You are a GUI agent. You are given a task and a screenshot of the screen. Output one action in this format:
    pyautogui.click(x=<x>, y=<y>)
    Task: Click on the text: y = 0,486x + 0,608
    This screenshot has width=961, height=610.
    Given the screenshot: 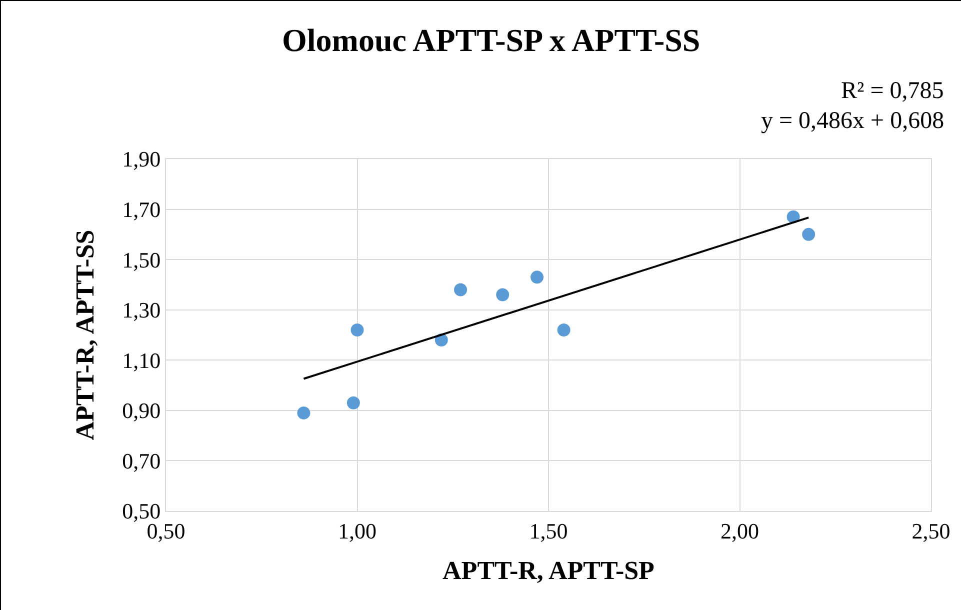 What is the action you would take?
    pyautogui.click(x=852, y=121)
    